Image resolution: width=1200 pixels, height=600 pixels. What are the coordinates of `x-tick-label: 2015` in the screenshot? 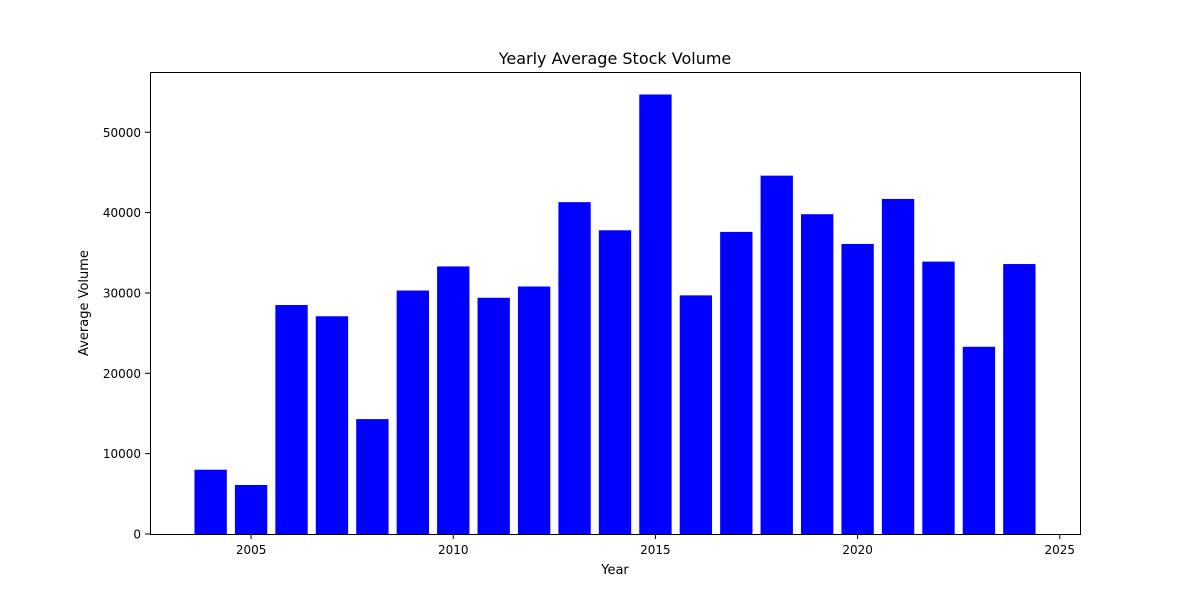 It's located at (655, 550).